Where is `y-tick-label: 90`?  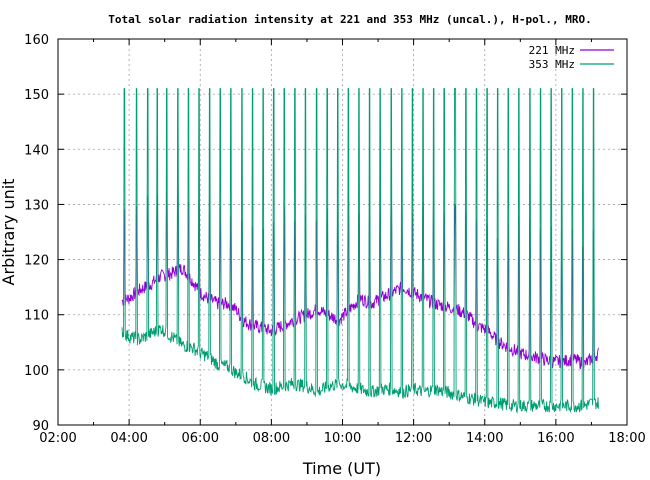
y-tick-label: 90 is located at coordinates (40, 426).